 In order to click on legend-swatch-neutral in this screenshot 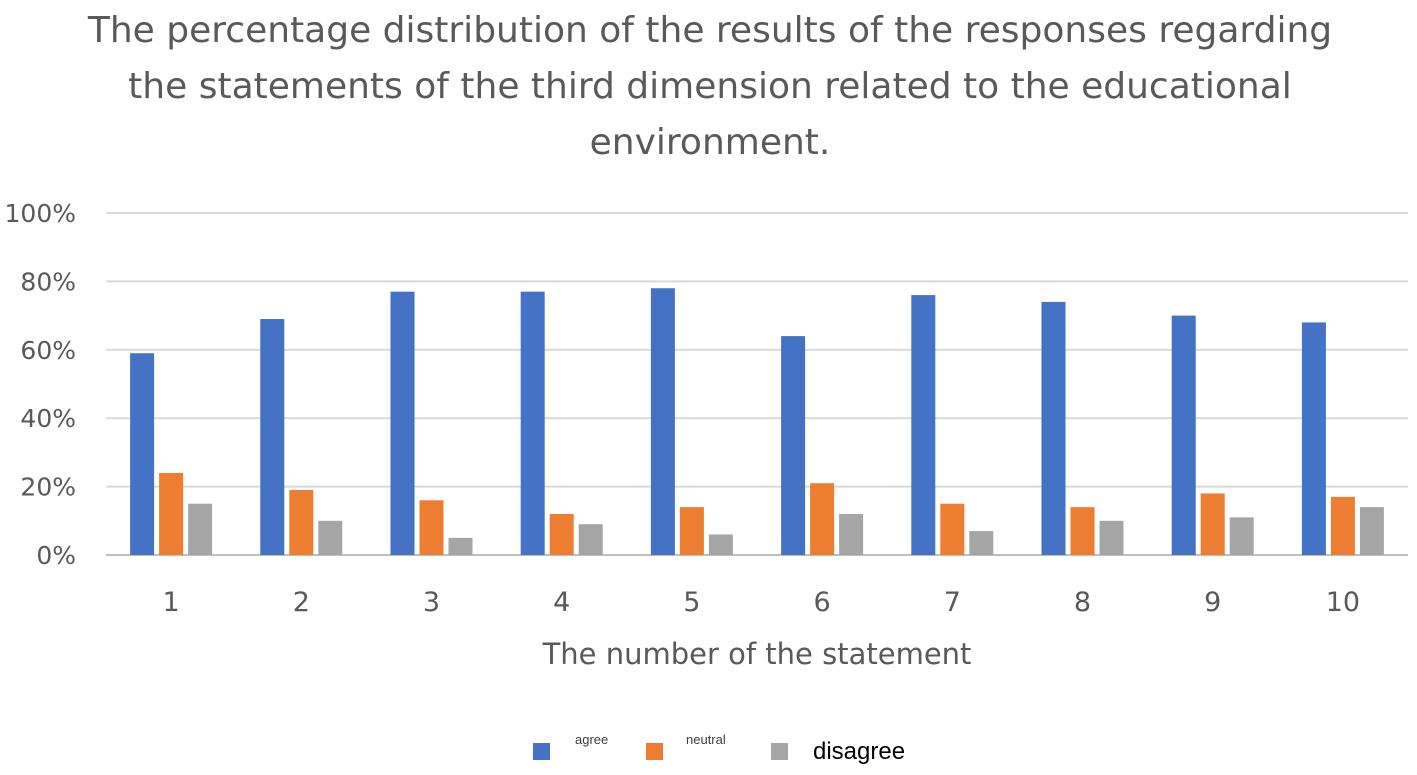, I will do `click(654, 751)`.